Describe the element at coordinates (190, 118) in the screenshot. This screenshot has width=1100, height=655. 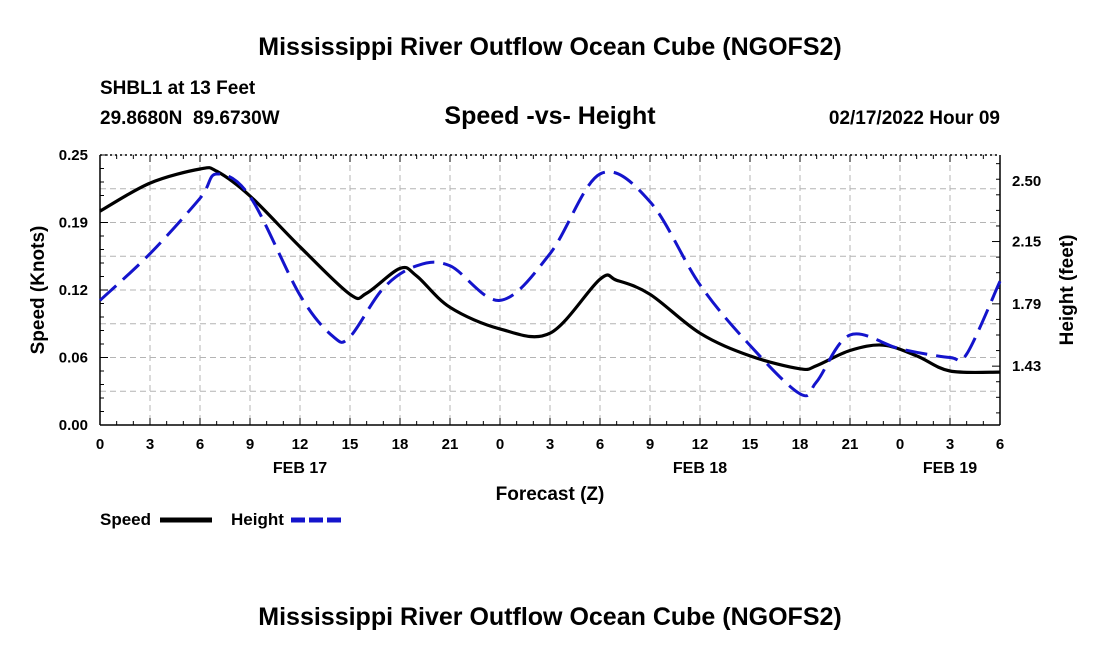
I see `station-coords: 29.8680N 89.6730W` at that location.